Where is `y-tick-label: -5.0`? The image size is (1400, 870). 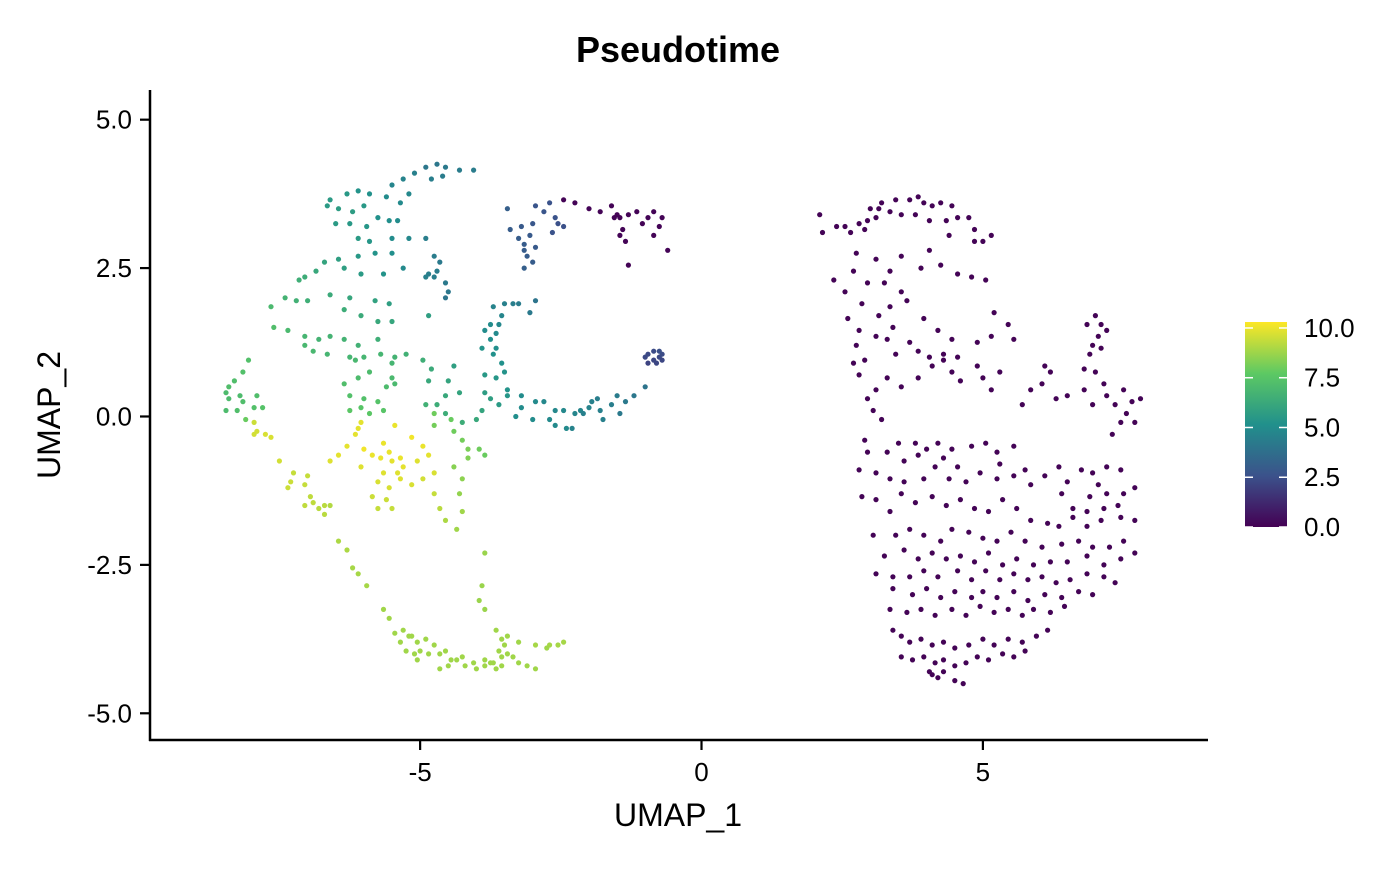
y-tick-label: -5.0 is located at coordinates (109, 713).